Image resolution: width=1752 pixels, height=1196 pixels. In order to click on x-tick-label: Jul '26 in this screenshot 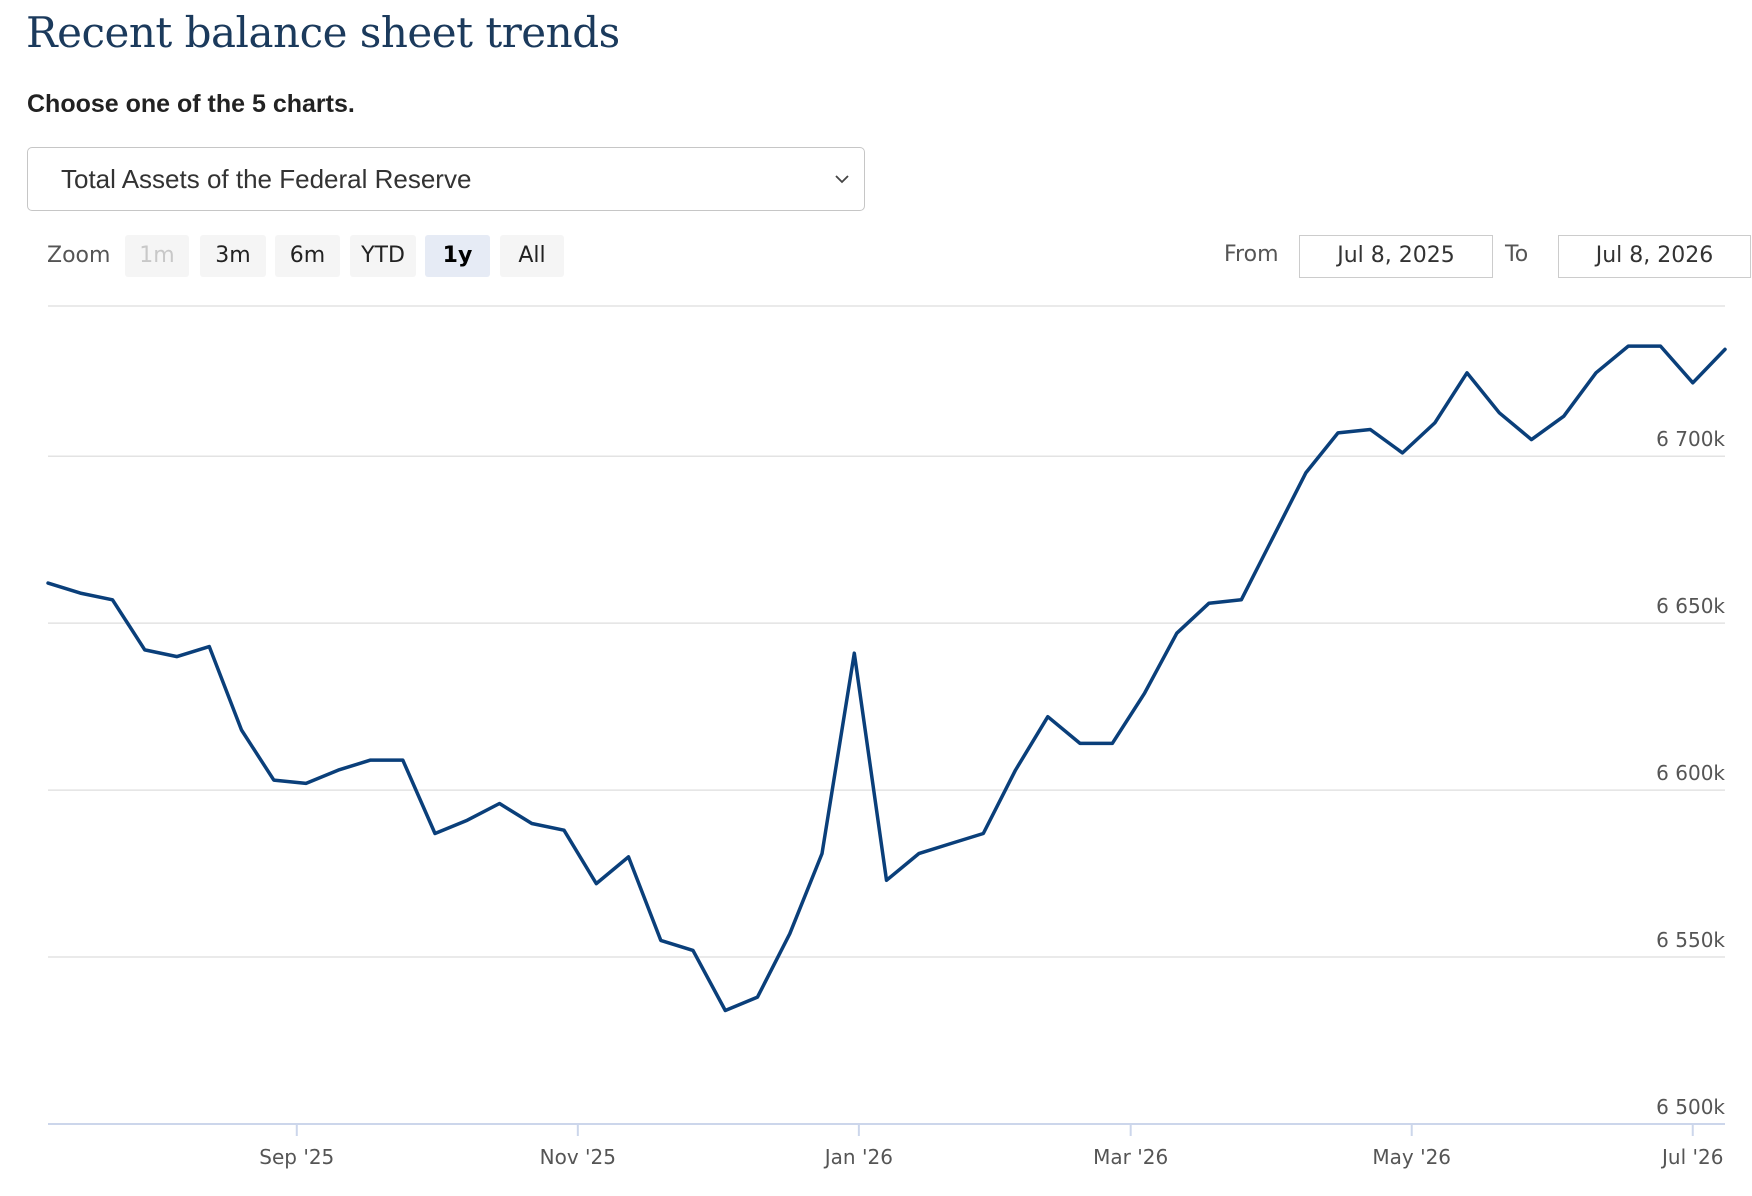, I will do `click(1691, 1157)`.